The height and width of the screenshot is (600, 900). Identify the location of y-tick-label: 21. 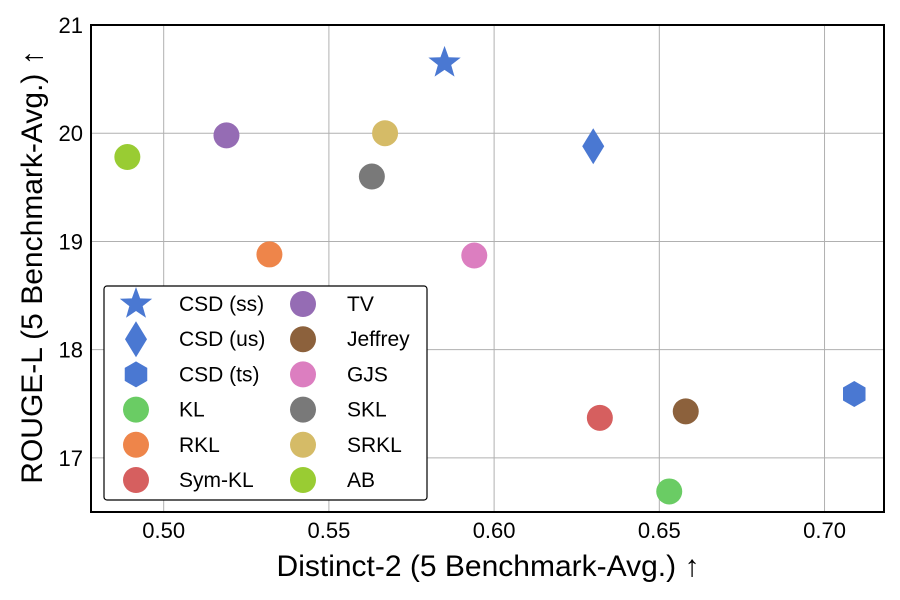
(71, 25).